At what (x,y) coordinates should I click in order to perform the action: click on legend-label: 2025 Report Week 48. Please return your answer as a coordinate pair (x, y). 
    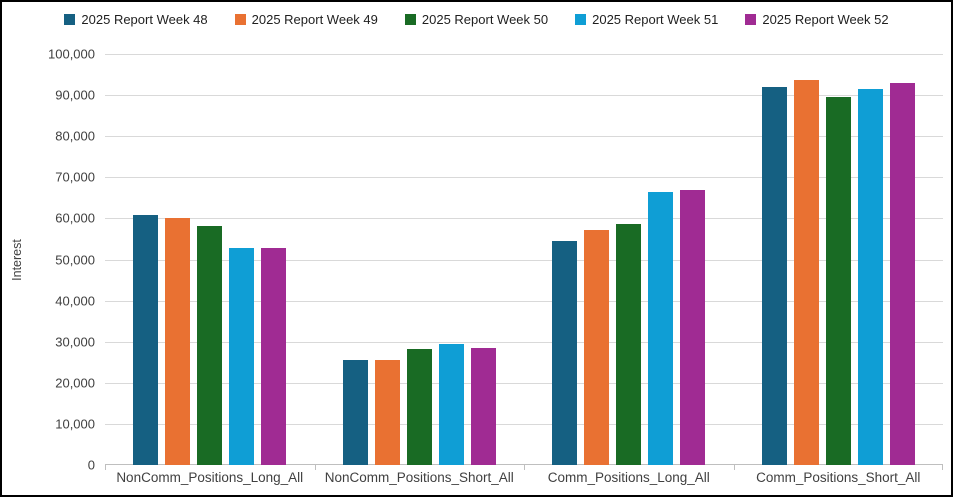
    Looking at the image, I should click on (144, 19).